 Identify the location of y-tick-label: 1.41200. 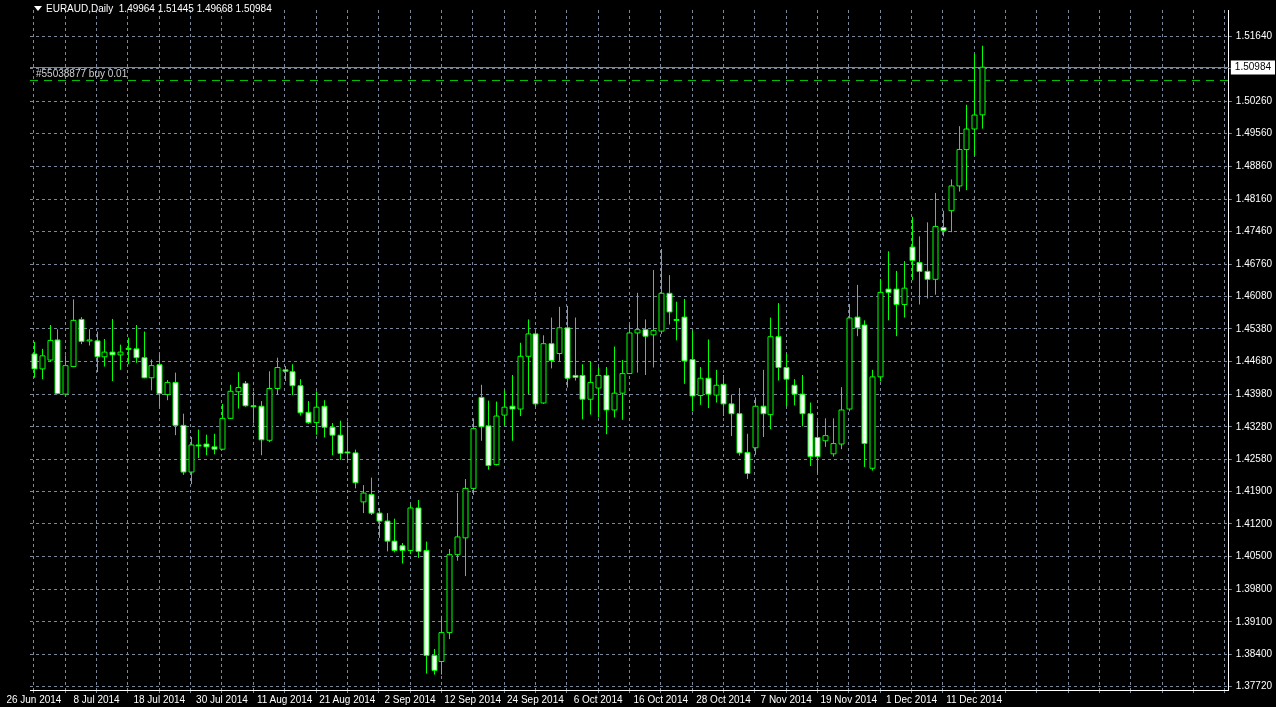
(1254, 523).